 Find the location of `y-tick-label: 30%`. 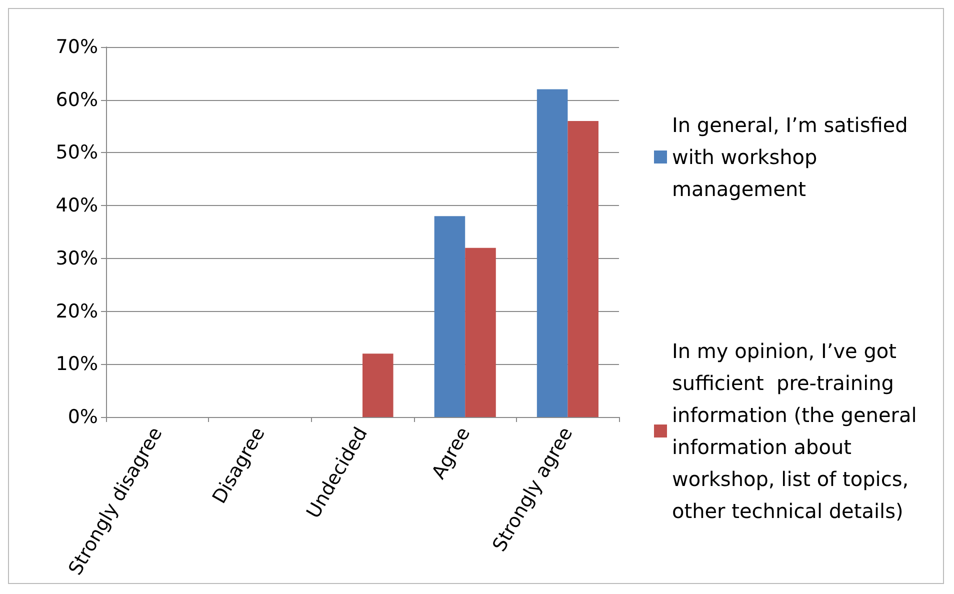

y-tick-label: 30% is located at coordinates (77, 258).